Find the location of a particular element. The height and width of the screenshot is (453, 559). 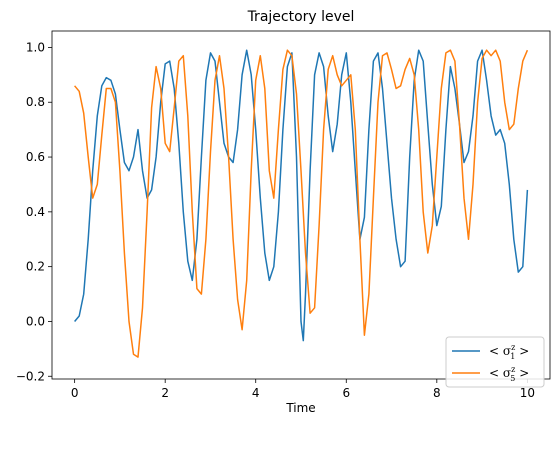

y-tick-label: 0.6 is located at coordinates (35, 157).